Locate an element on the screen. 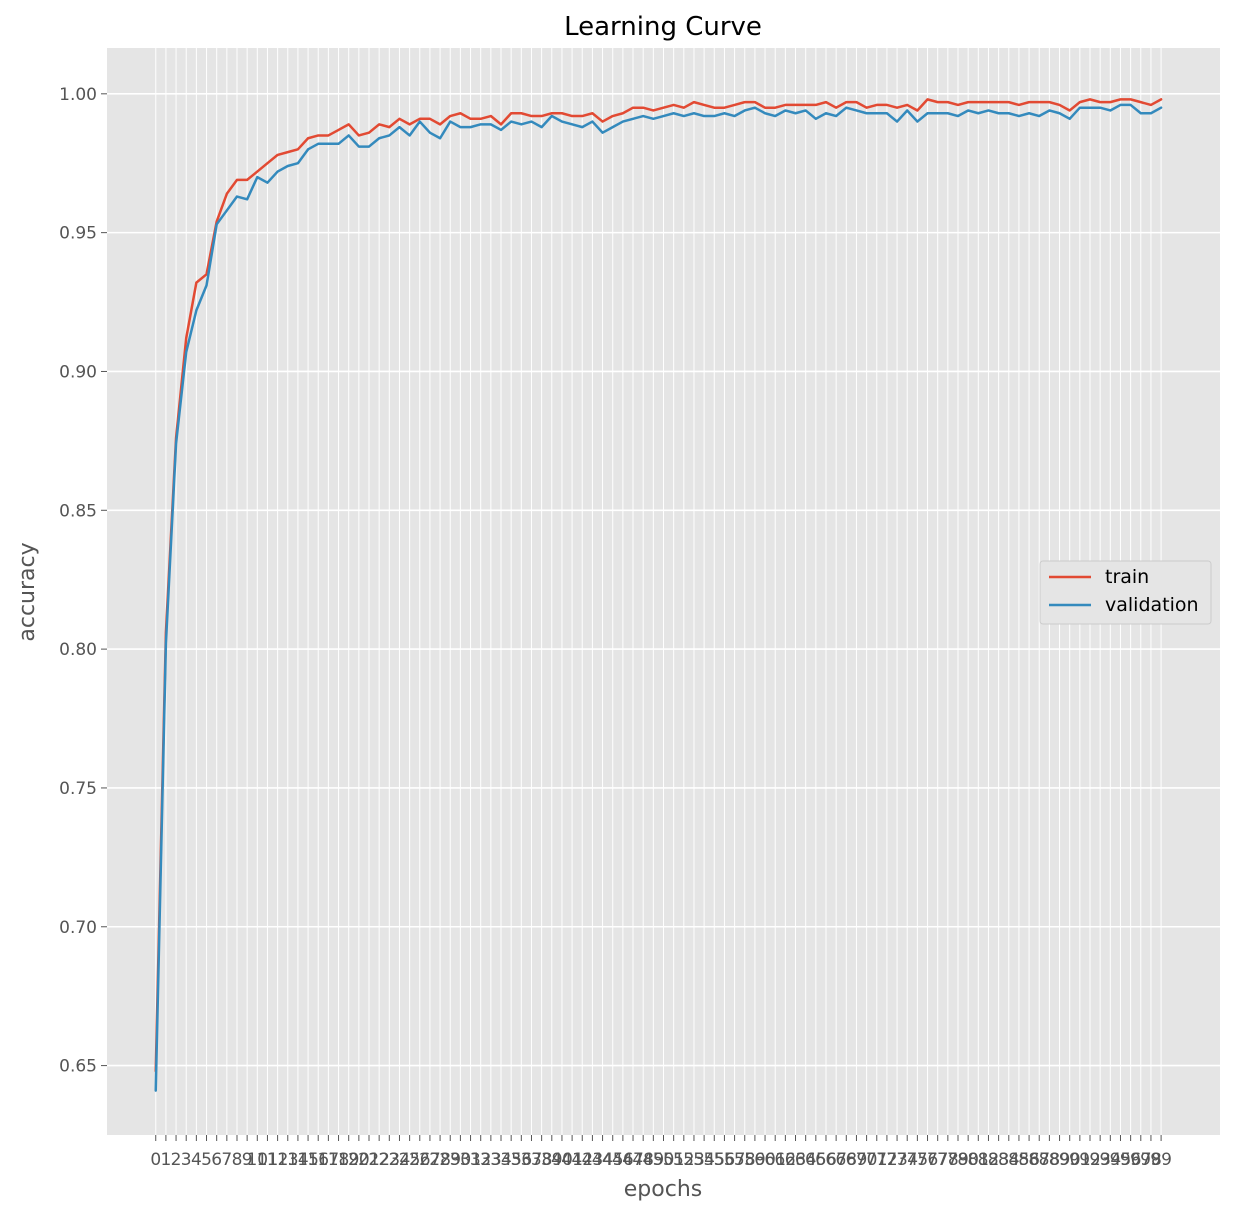  x-tick-label: 70 is located at coordinates (867, 1160).